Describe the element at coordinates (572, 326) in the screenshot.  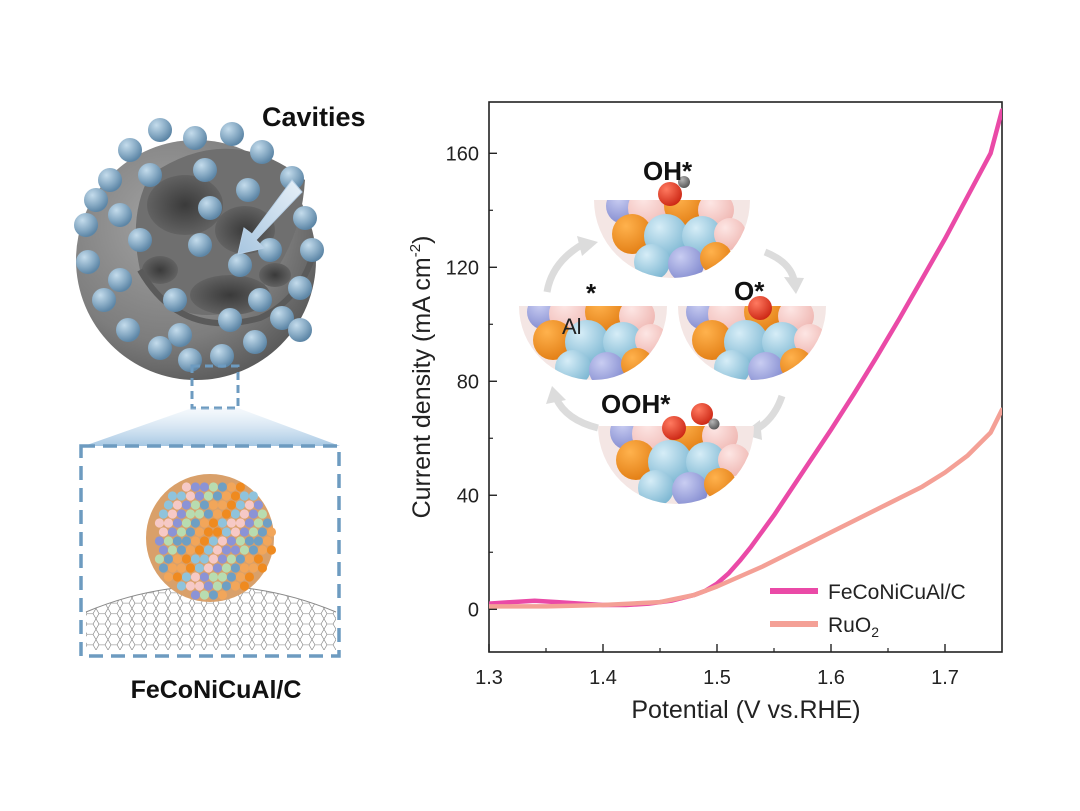
I see `al-site-label: Al` at that location.